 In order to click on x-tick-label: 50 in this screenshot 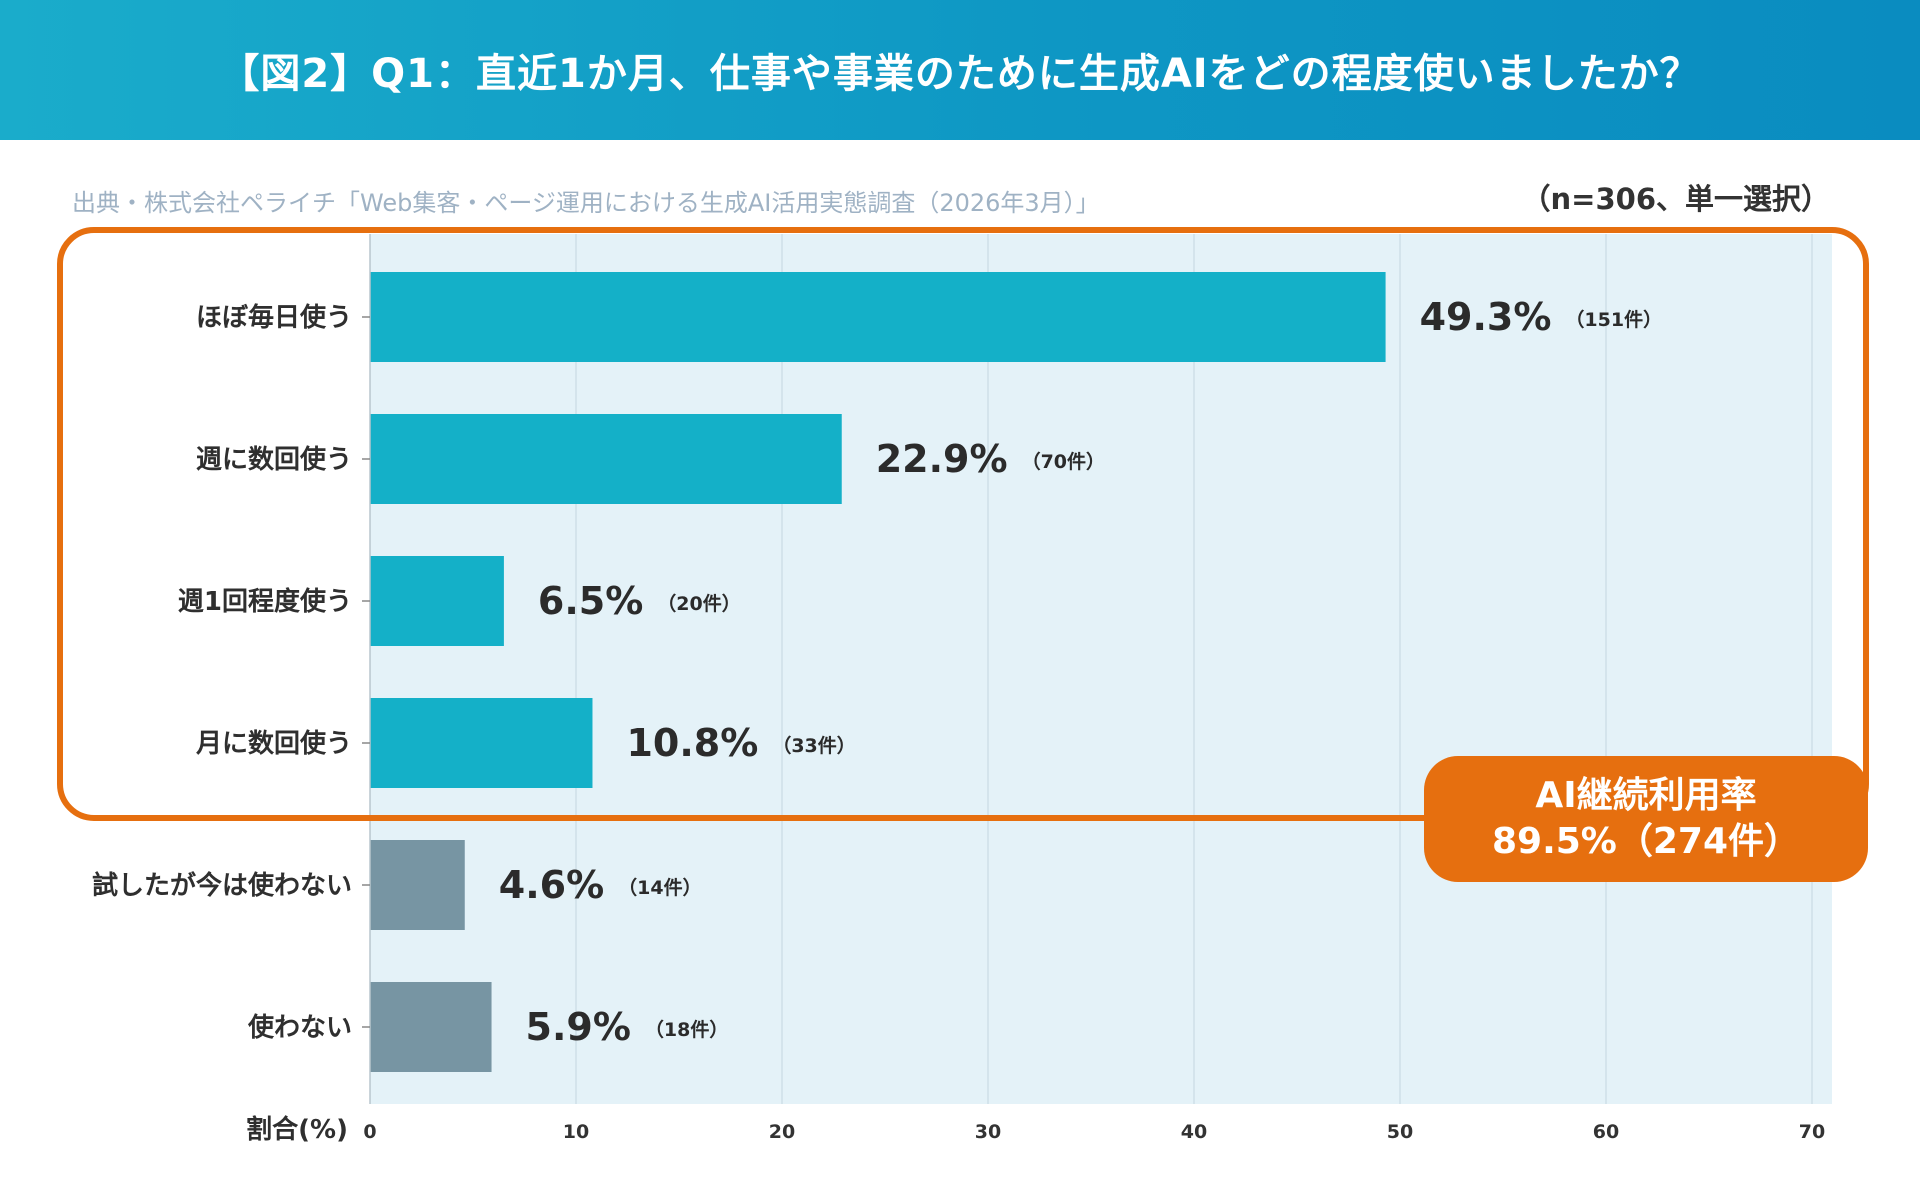, I will do `click(1400, 1132)`.